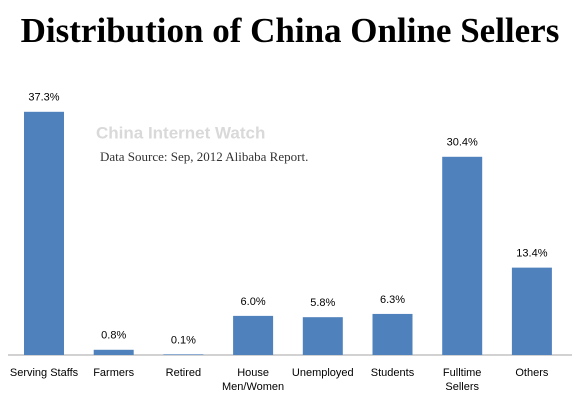 This screenshot has width=580, height=408. I want to click on value-label: 30.4%, so click(462, 143).